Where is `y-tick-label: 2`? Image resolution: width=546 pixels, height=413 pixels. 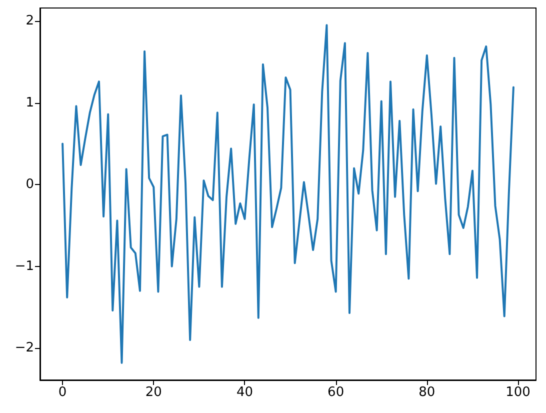 y-tick-label: 2 is located at coordinates (30, 21).